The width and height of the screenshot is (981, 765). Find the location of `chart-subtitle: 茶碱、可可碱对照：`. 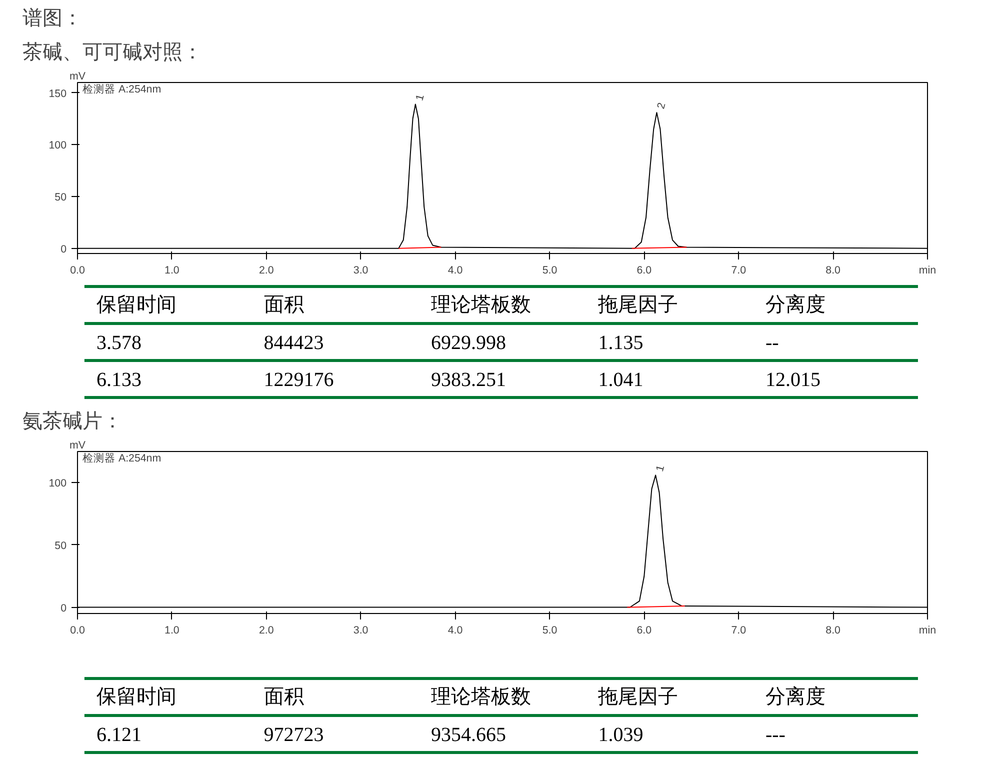

chart-subtitle: 茶碱、可可碱对照： is located at coordinates (112, 53).